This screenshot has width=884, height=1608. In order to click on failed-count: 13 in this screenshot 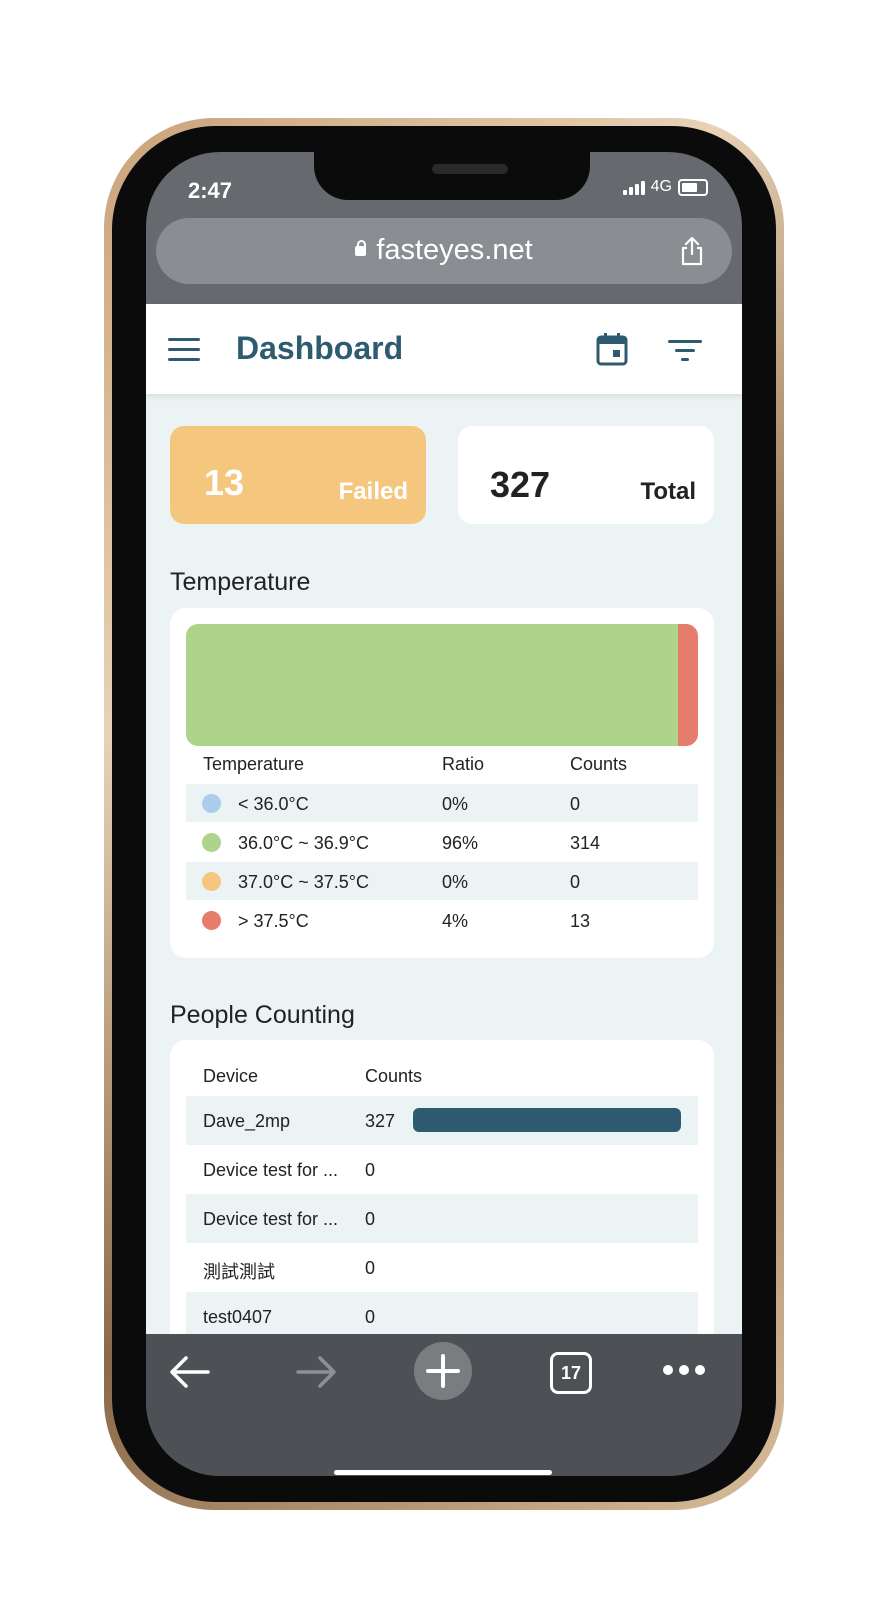, I will do `click(224, 482)`.